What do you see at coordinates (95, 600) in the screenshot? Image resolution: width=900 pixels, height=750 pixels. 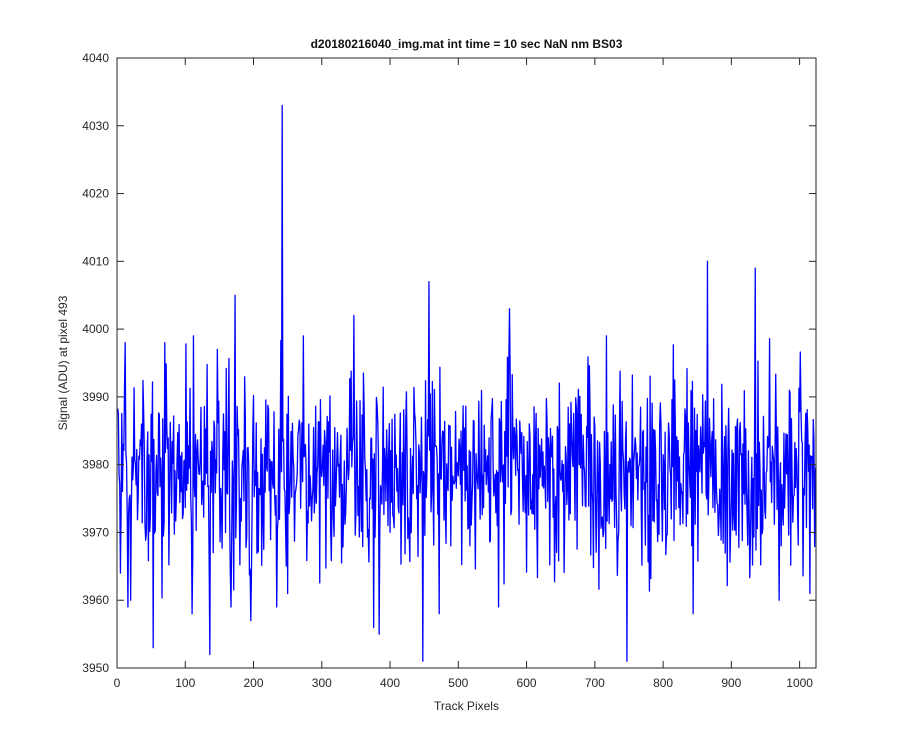 I see `y-tick-label: 3960` at bounding box center [95, 600].